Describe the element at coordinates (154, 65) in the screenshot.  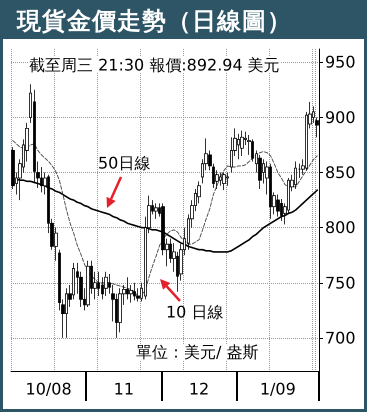
I see `annotation: 截至周三 21:30 報價:892.94 美元` at that location.